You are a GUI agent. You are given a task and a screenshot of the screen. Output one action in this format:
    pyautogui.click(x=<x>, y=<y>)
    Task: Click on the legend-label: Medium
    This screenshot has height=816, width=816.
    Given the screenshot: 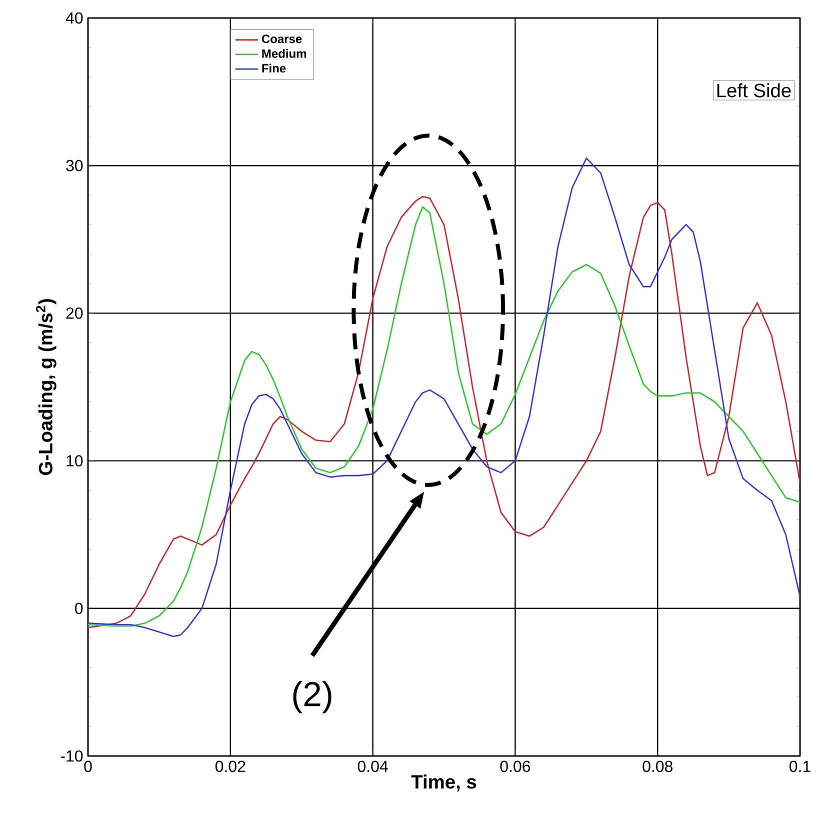 What is the action you would take?
    pyautogui.click(x=284, y=53)
    